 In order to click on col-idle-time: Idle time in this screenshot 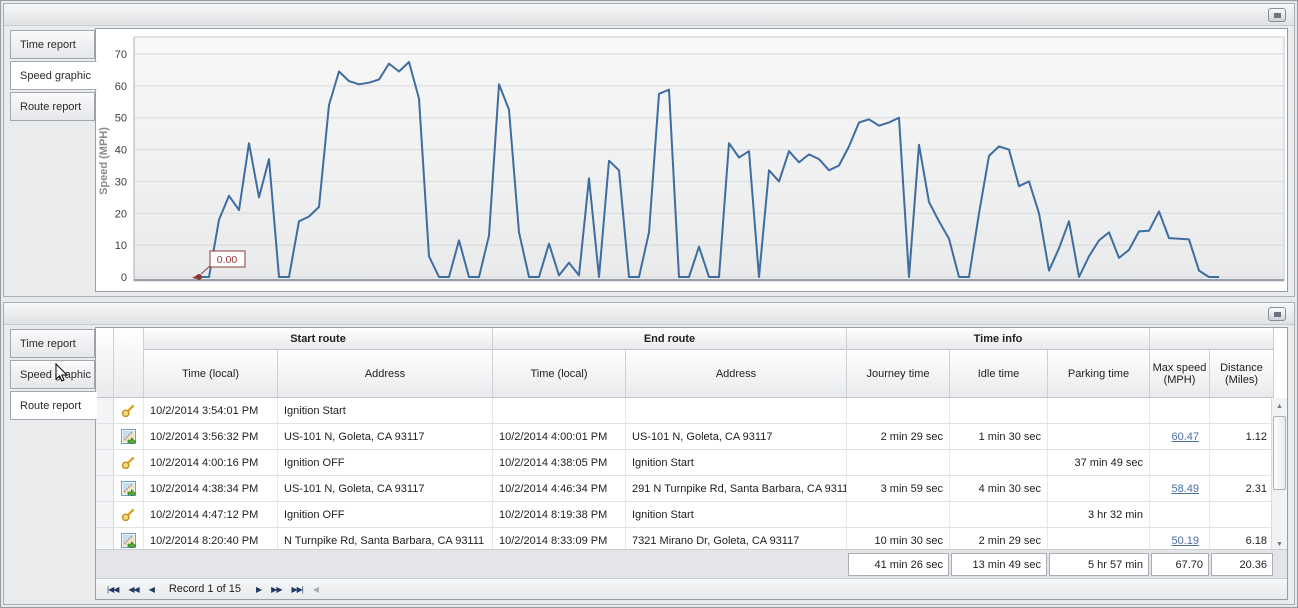, I will do `click(999, 374)`.